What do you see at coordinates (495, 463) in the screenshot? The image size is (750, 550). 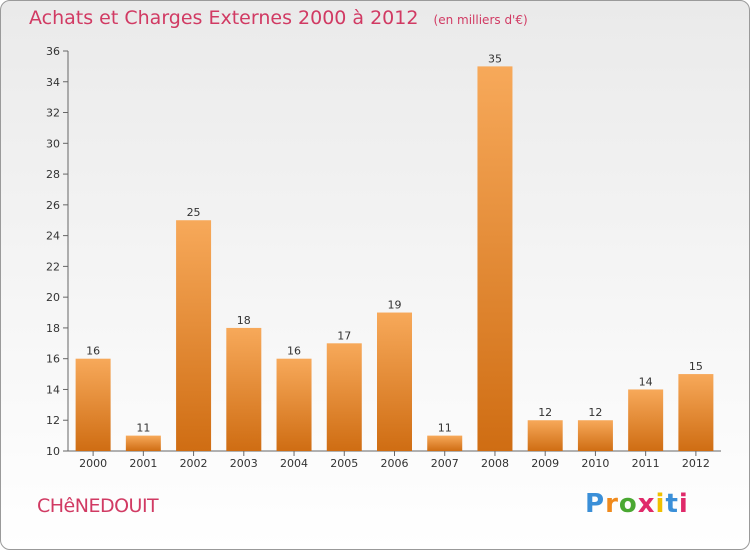 I see `x-tick-label: 2008` at bounding box center [495, 463].